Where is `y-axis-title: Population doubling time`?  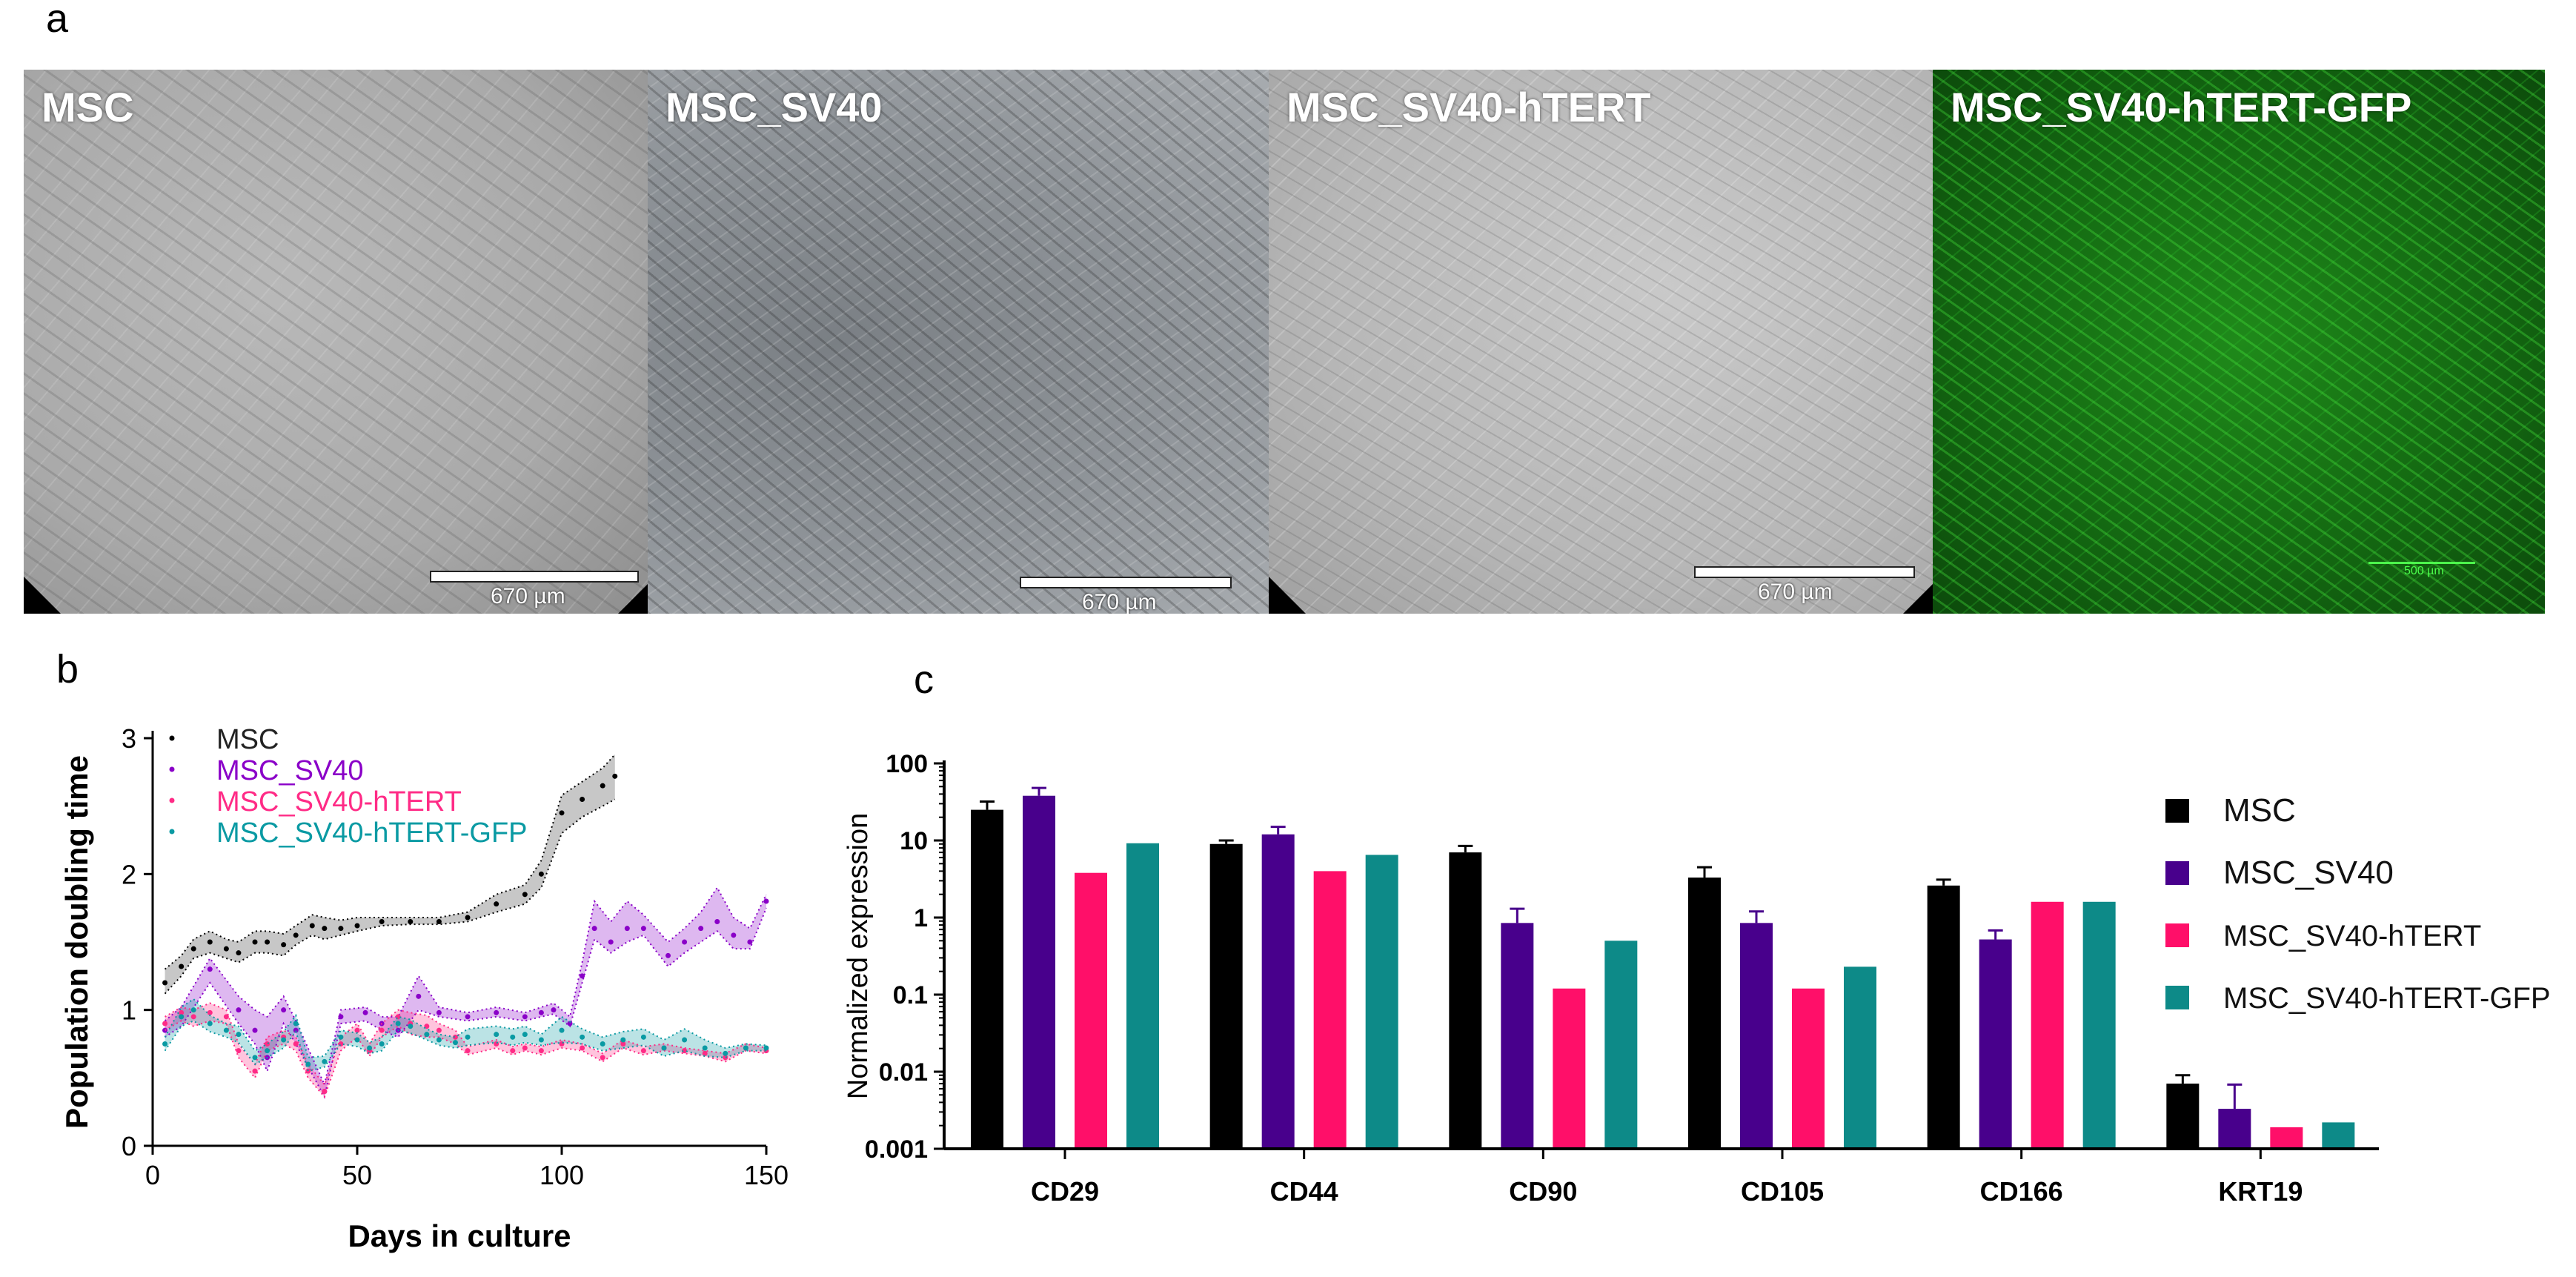 y-axis-title: Population doubling time is located at coordinates (76, 942).